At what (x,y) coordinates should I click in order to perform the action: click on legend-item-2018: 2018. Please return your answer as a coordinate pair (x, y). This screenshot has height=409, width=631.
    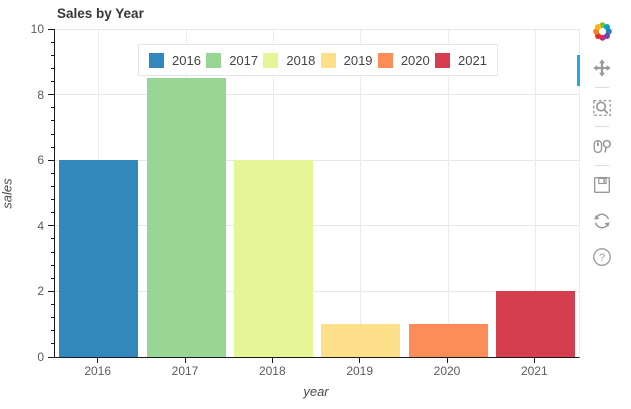
    Looking at the image, I should click on (289, 60).